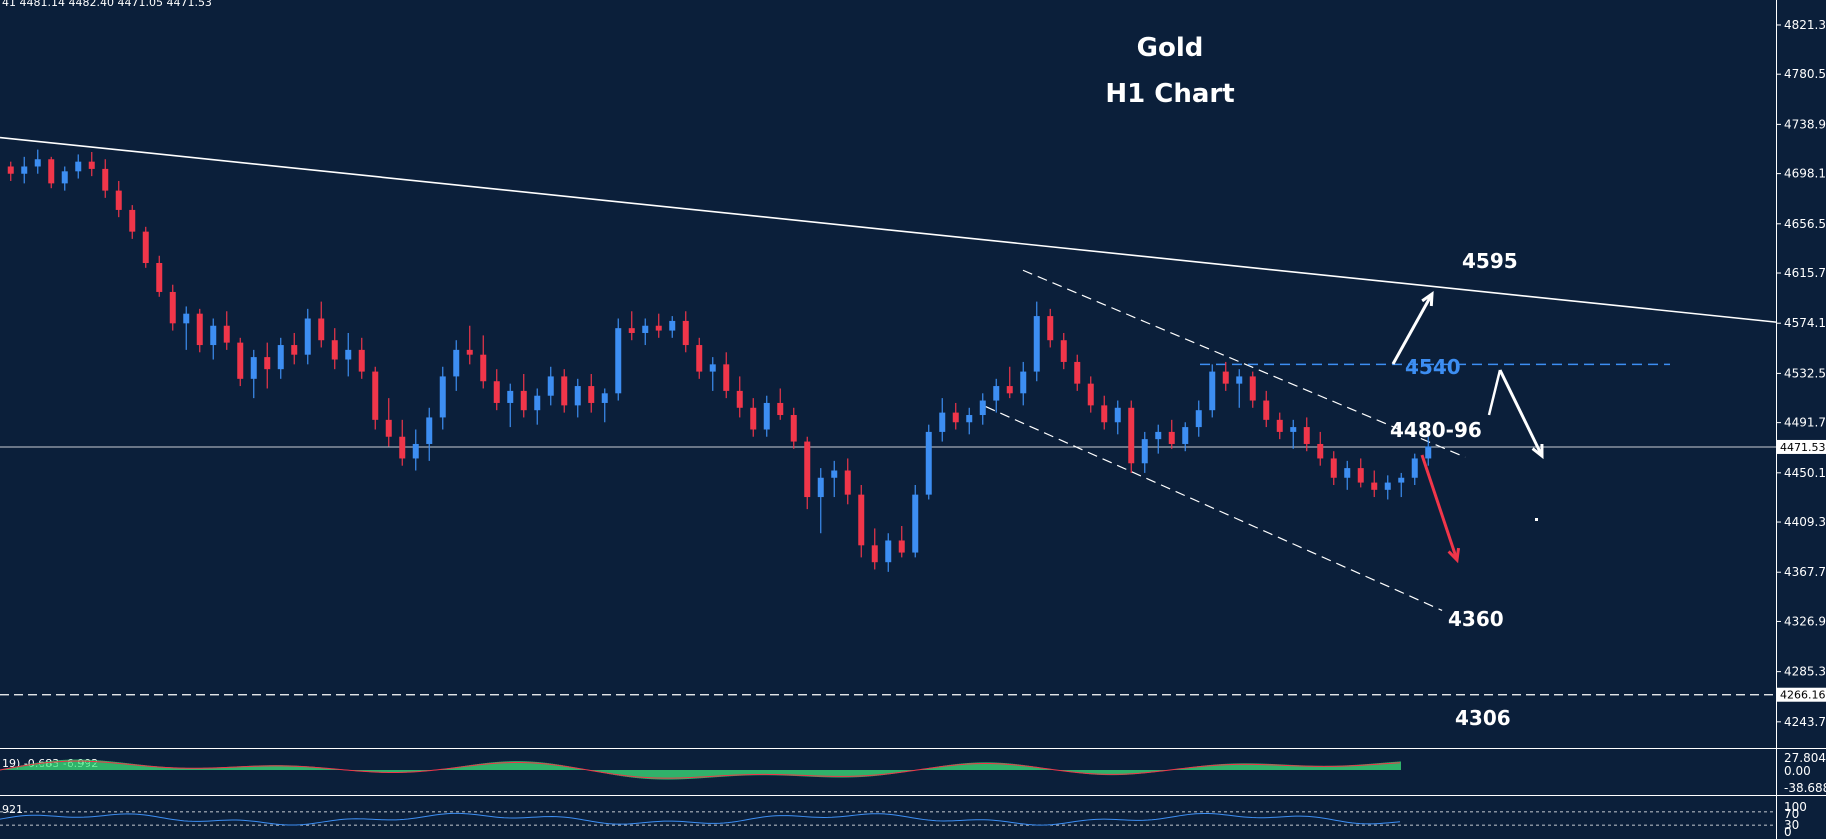  Describe the element at coordinates (1476, 619) in the screenshot. I see `level-label-4360: 4360` at that location.